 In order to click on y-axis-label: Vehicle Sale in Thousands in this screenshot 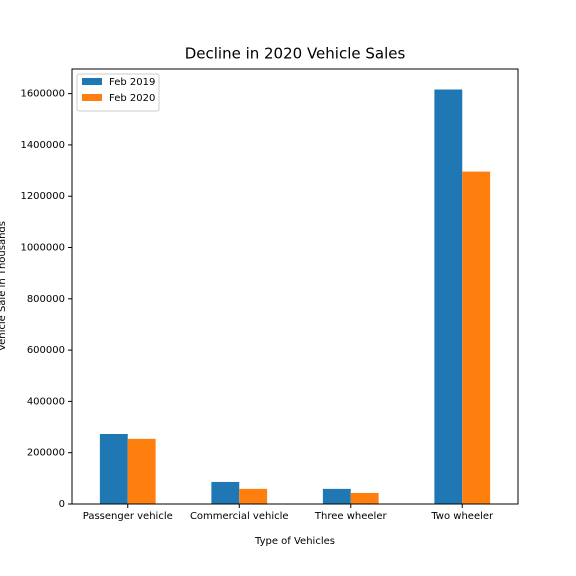, I will do `click(4, 286)`.